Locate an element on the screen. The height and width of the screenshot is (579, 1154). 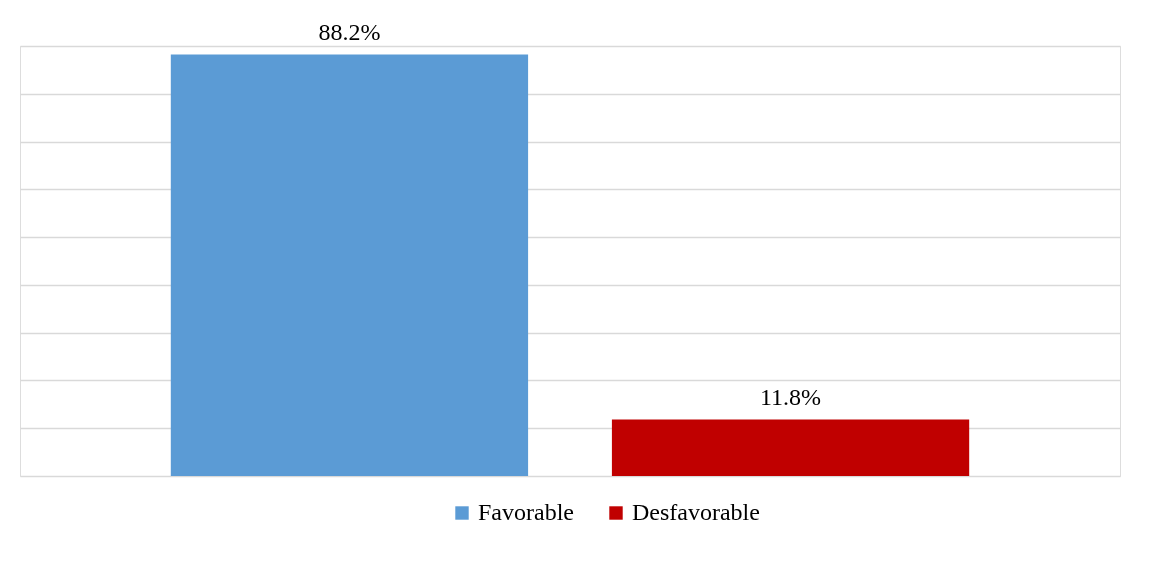
data-label: 88.2% is located at coordinates (349, 31).